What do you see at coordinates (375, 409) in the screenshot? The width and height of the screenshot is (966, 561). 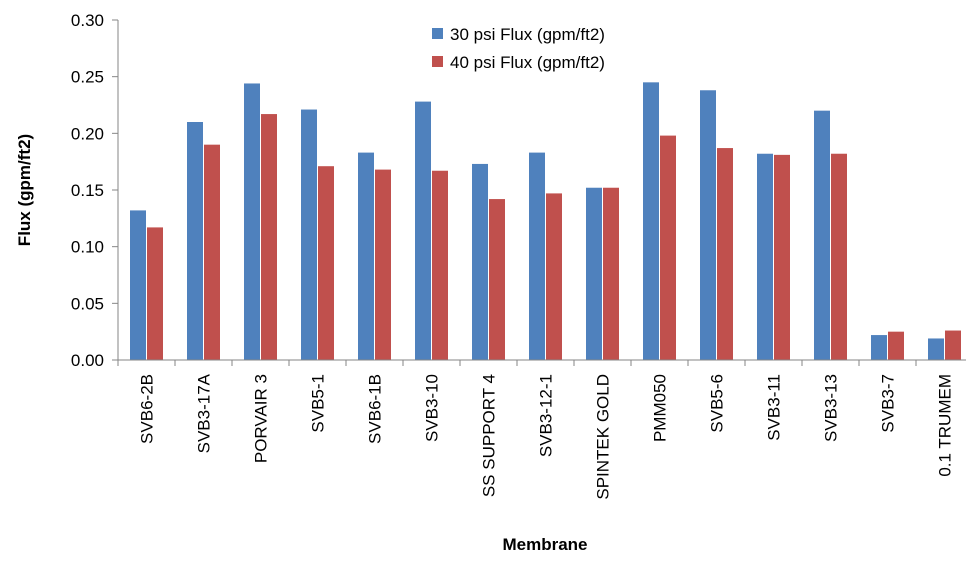 I see `x-tick-label: SVB6-1B` at bounding box center [375, 409].